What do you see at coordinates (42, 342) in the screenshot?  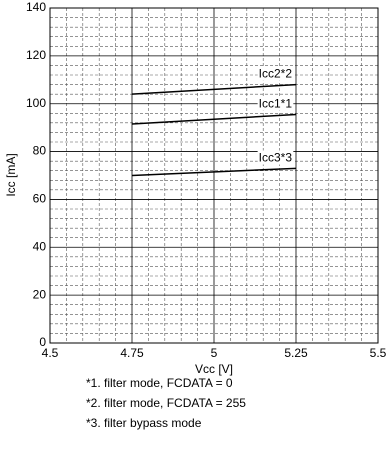 I see `y-tick-label: 0` at bounding box center [42, 342].